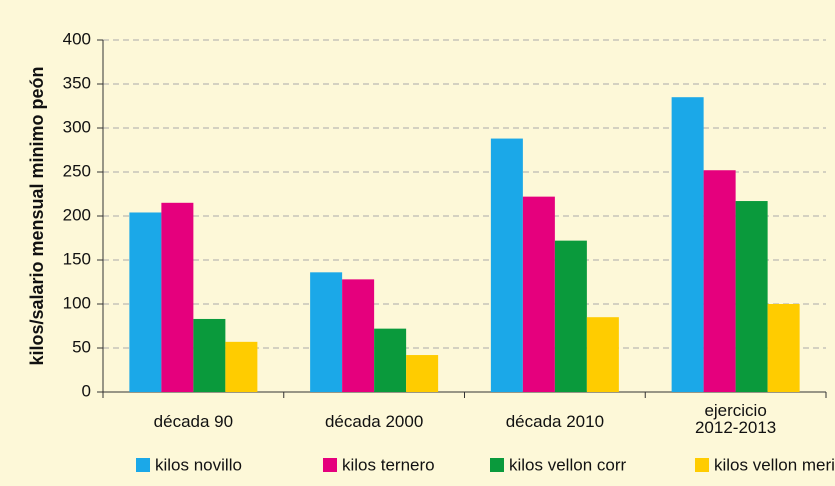 This screenshot has height=486, width=835. Describe the element at coordinates (735, 419) in the screenshot. I see `x-tick-label: ejercicio 2012-2013` at that location.